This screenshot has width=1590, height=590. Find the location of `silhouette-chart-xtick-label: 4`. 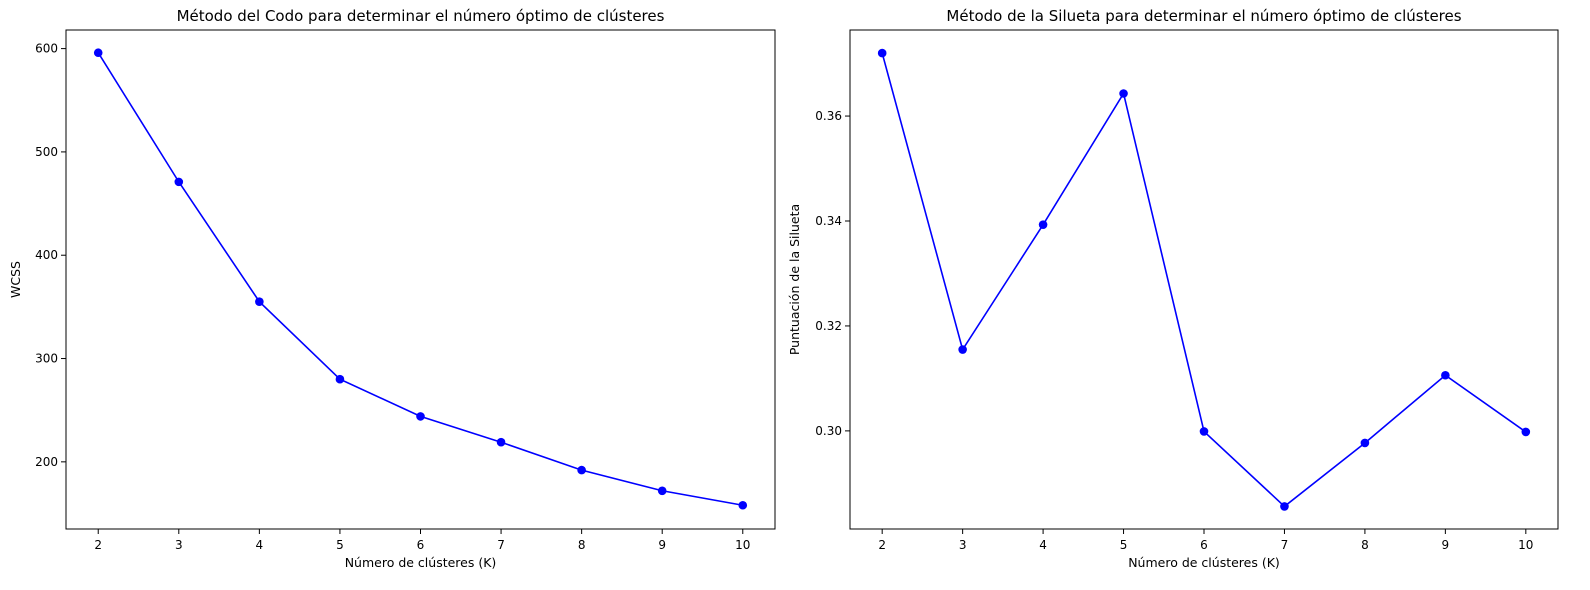

silhouette-chart-xtick-label: 4 is located at coordinates (1043, 545).